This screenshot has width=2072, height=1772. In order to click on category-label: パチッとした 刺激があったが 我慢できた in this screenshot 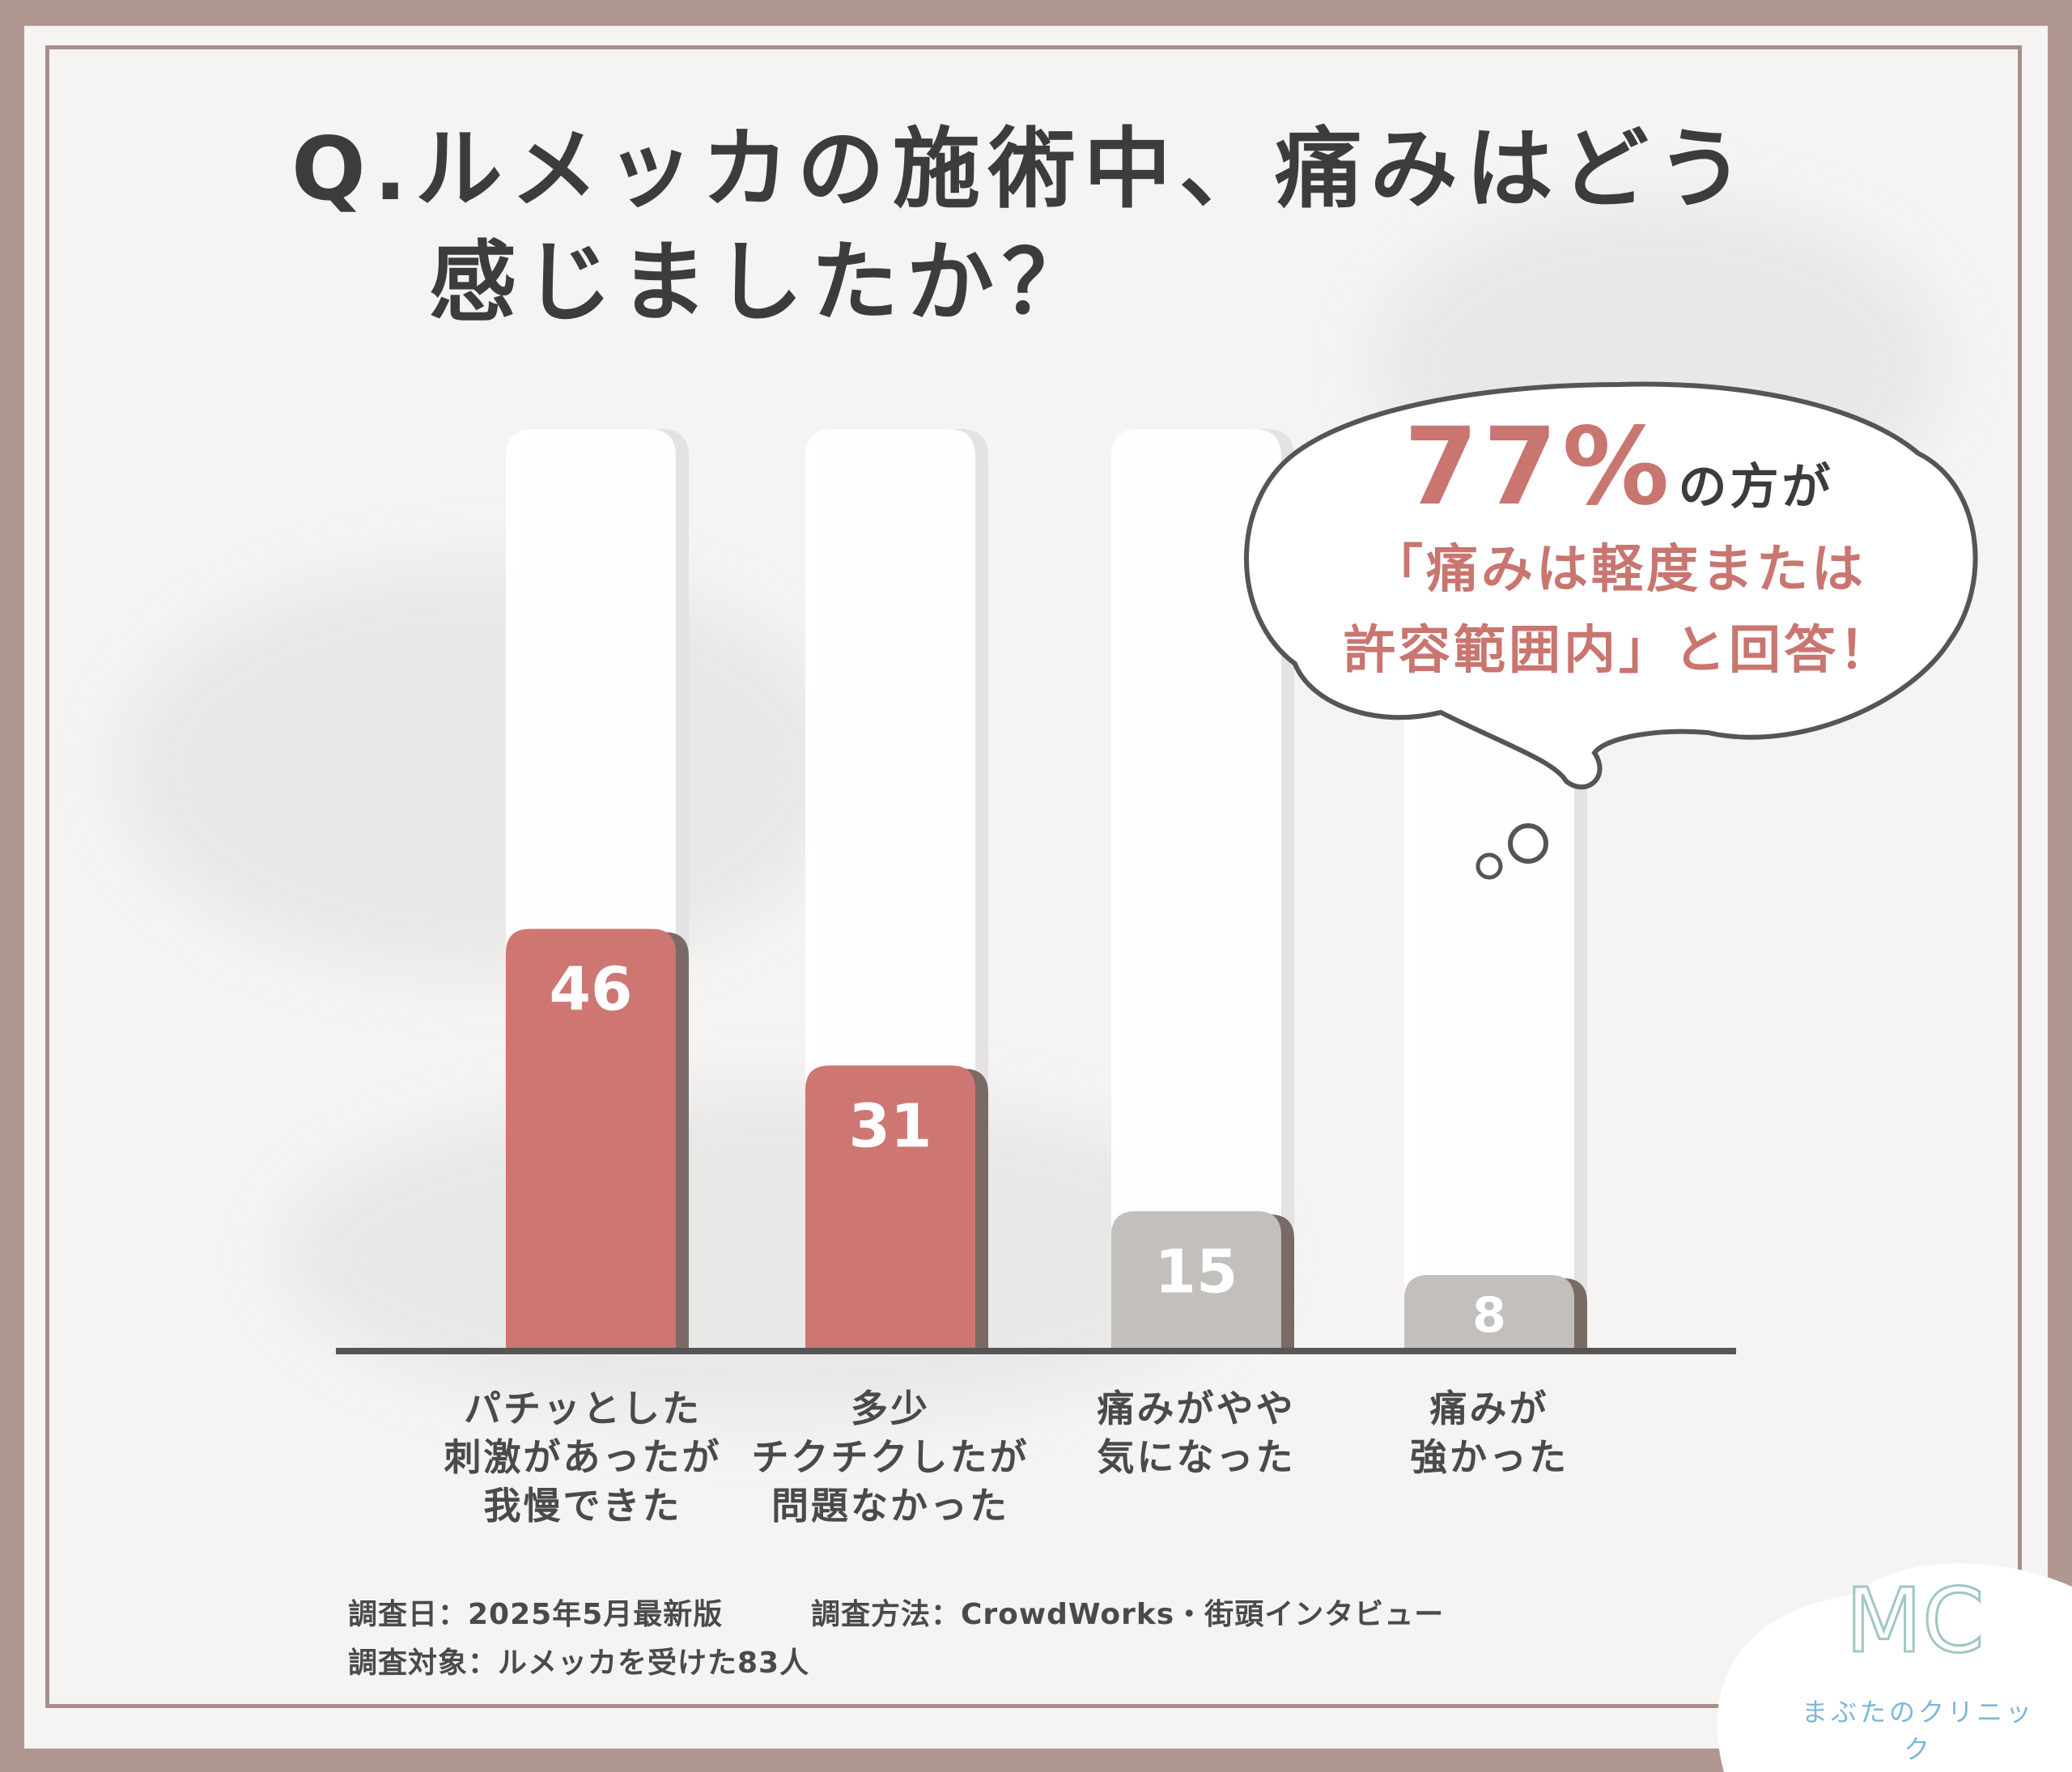, I will do `click(583, 1457)`.